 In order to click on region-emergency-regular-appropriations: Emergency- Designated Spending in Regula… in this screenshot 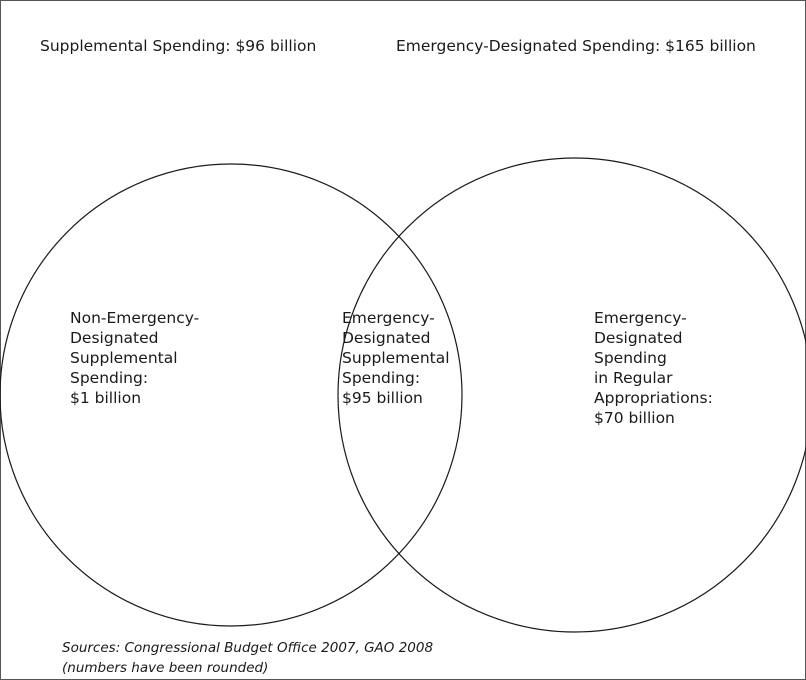, I will do `click(653, 368)`.